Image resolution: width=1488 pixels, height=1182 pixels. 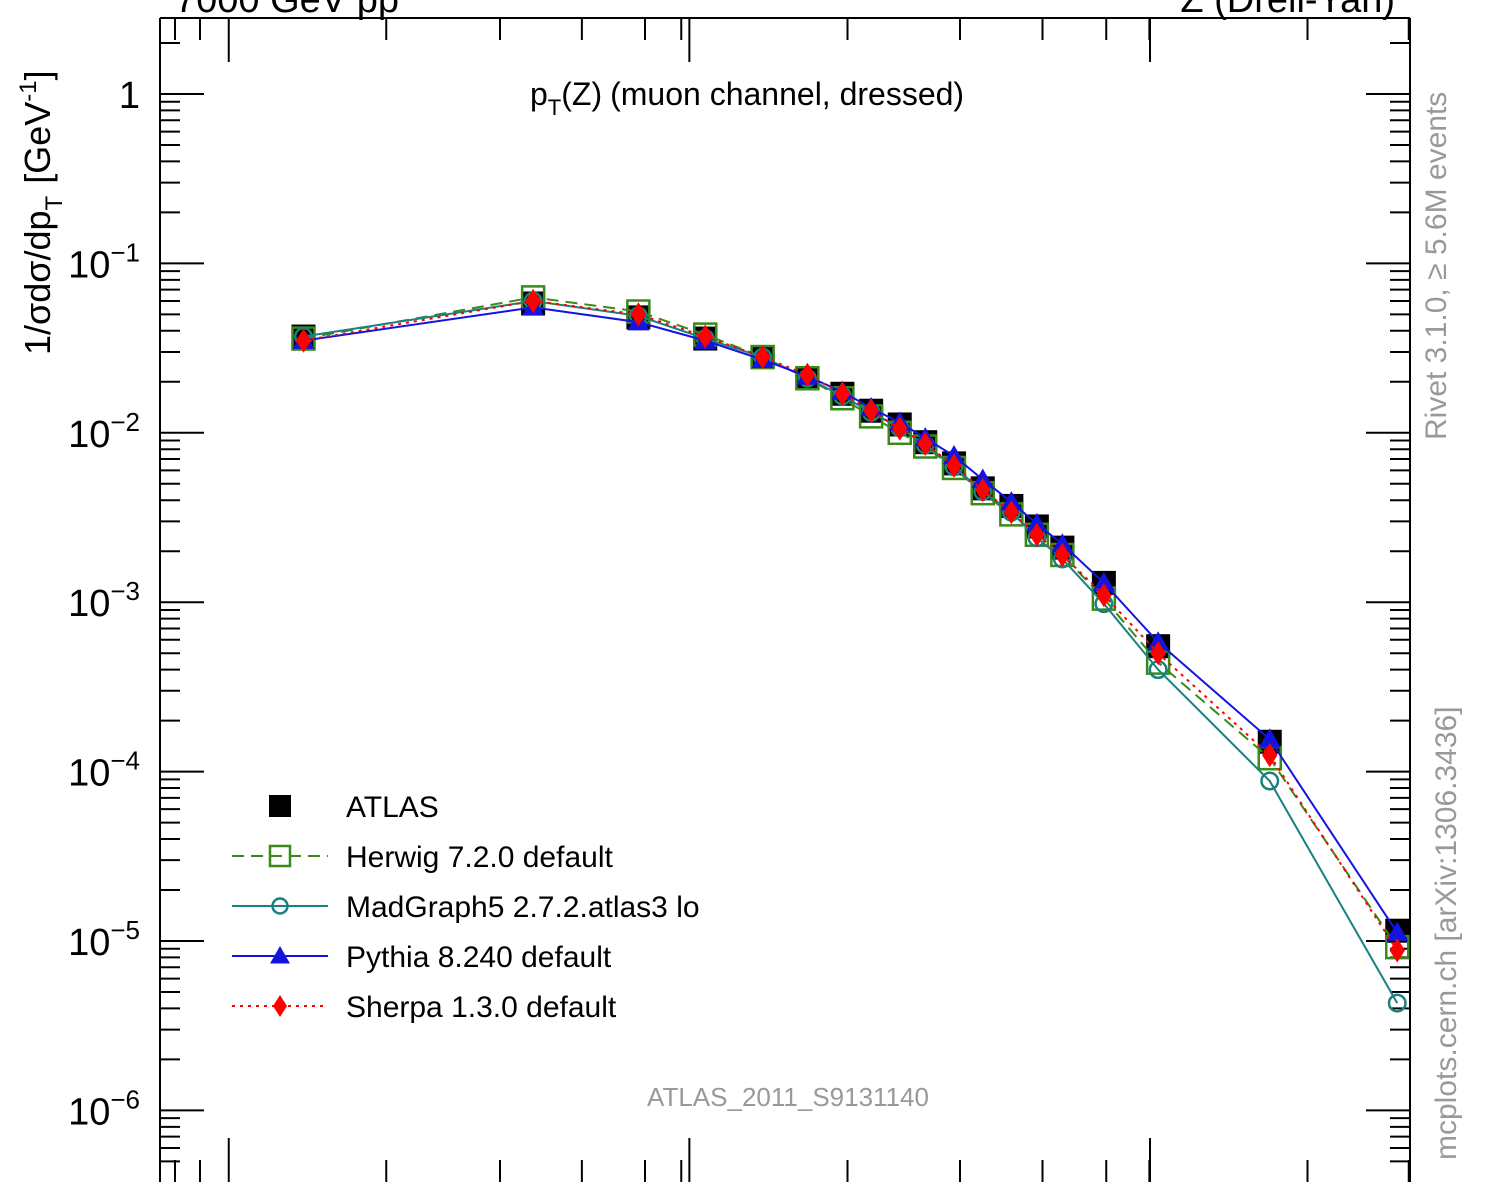 I want to click on legend-label: Herwig 7.2.0 default, so click(x=479, y=857).